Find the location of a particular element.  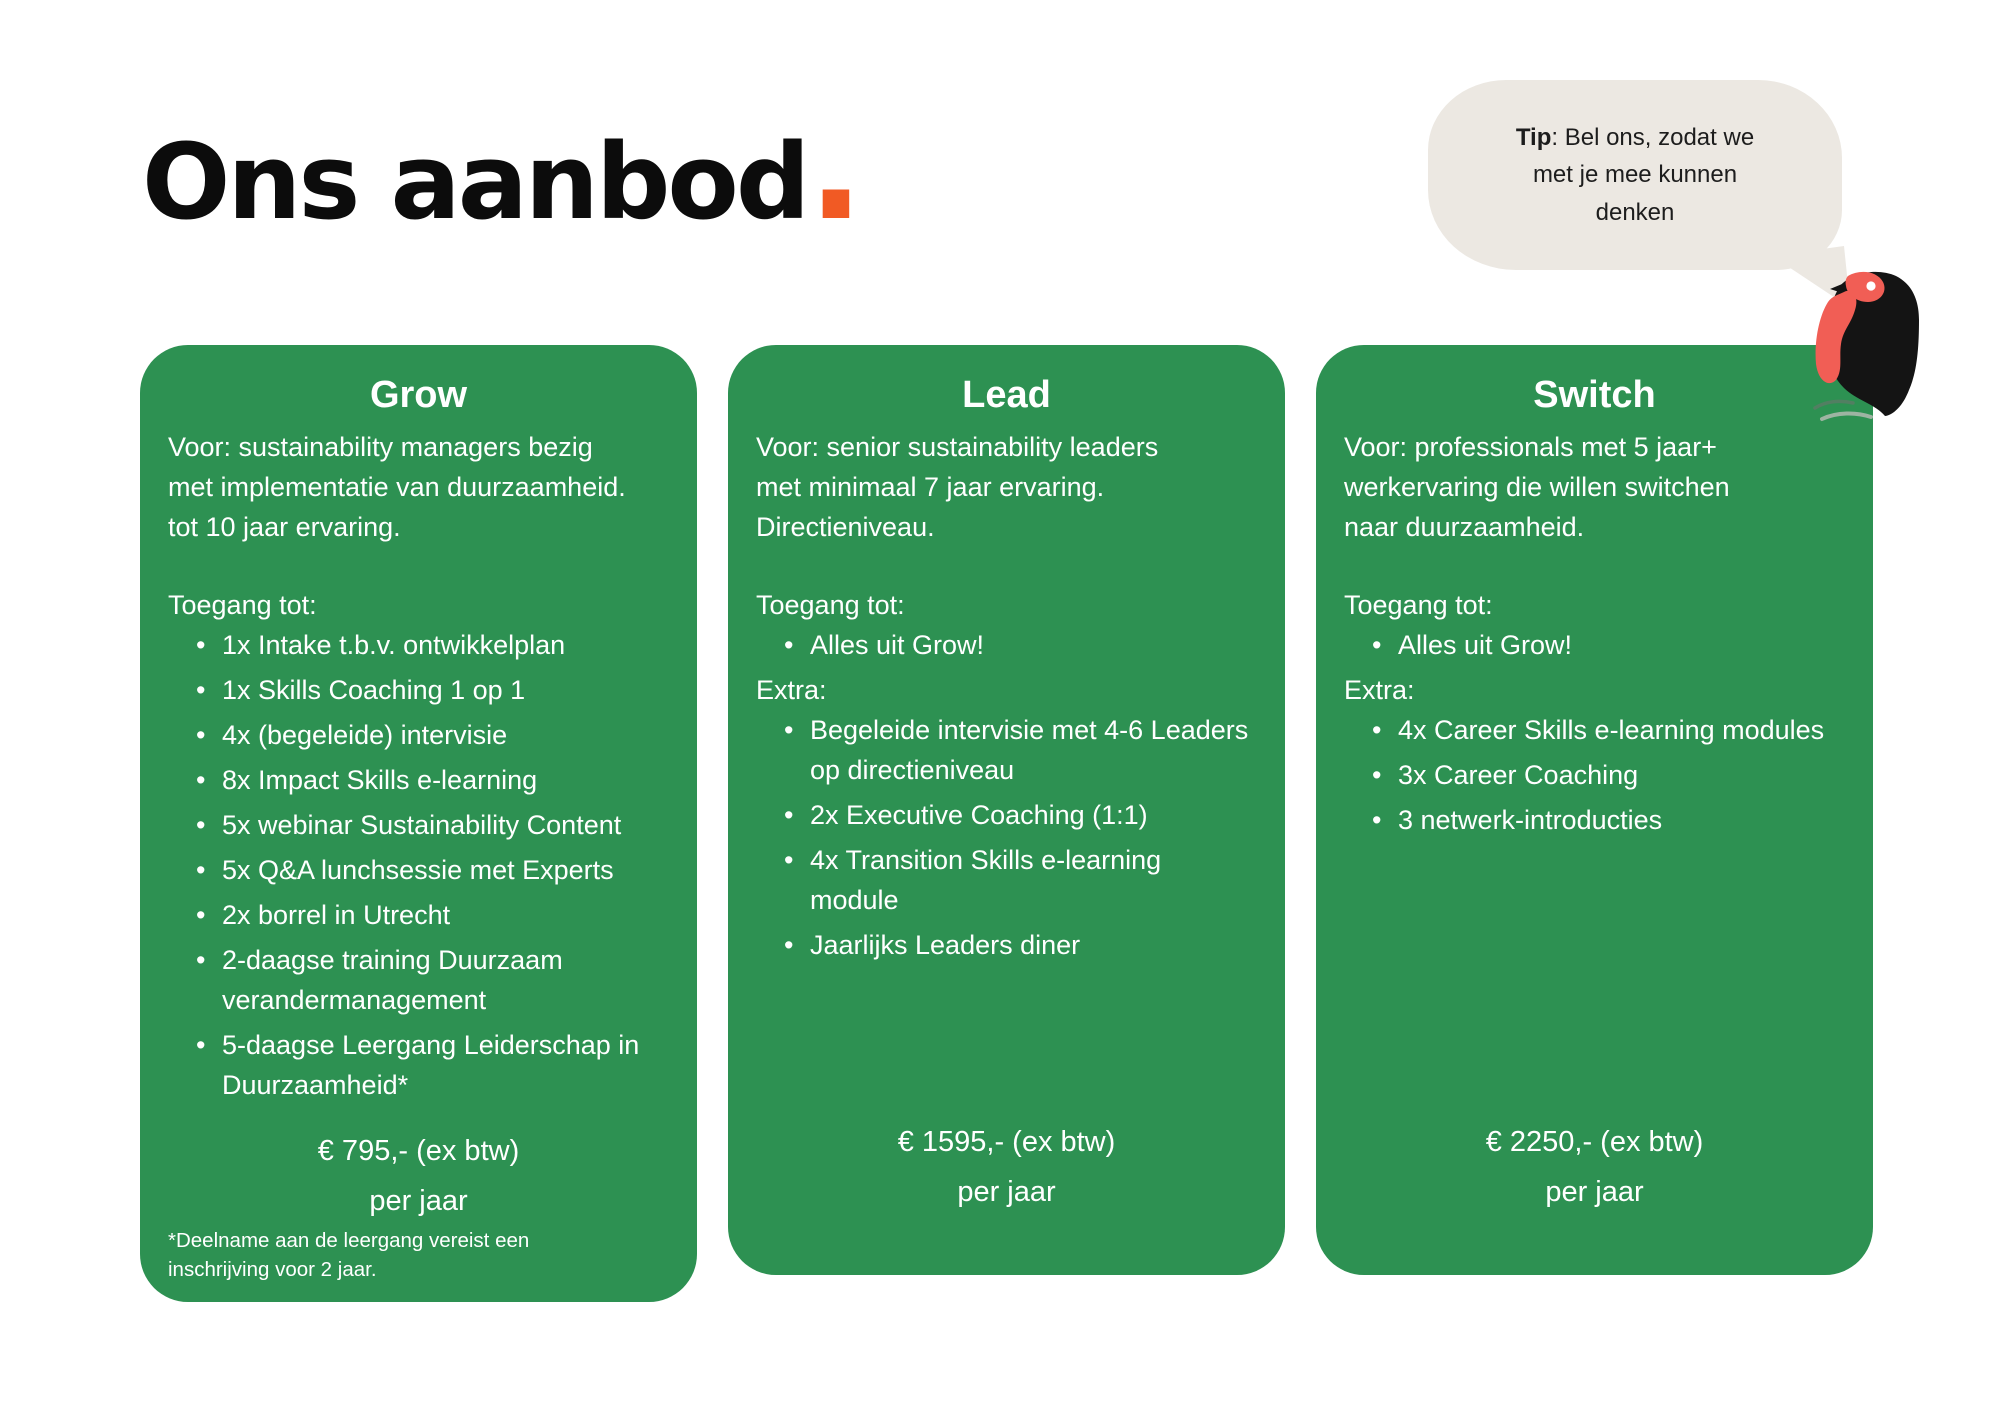

card-title: Grow is located at coordinates (418, 395).